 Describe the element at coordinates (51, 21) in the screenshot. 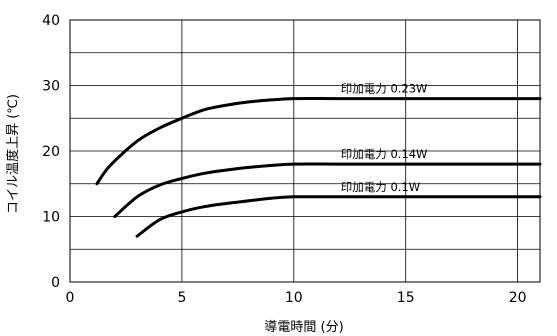

I see `y-tick-label: 40` at that location.